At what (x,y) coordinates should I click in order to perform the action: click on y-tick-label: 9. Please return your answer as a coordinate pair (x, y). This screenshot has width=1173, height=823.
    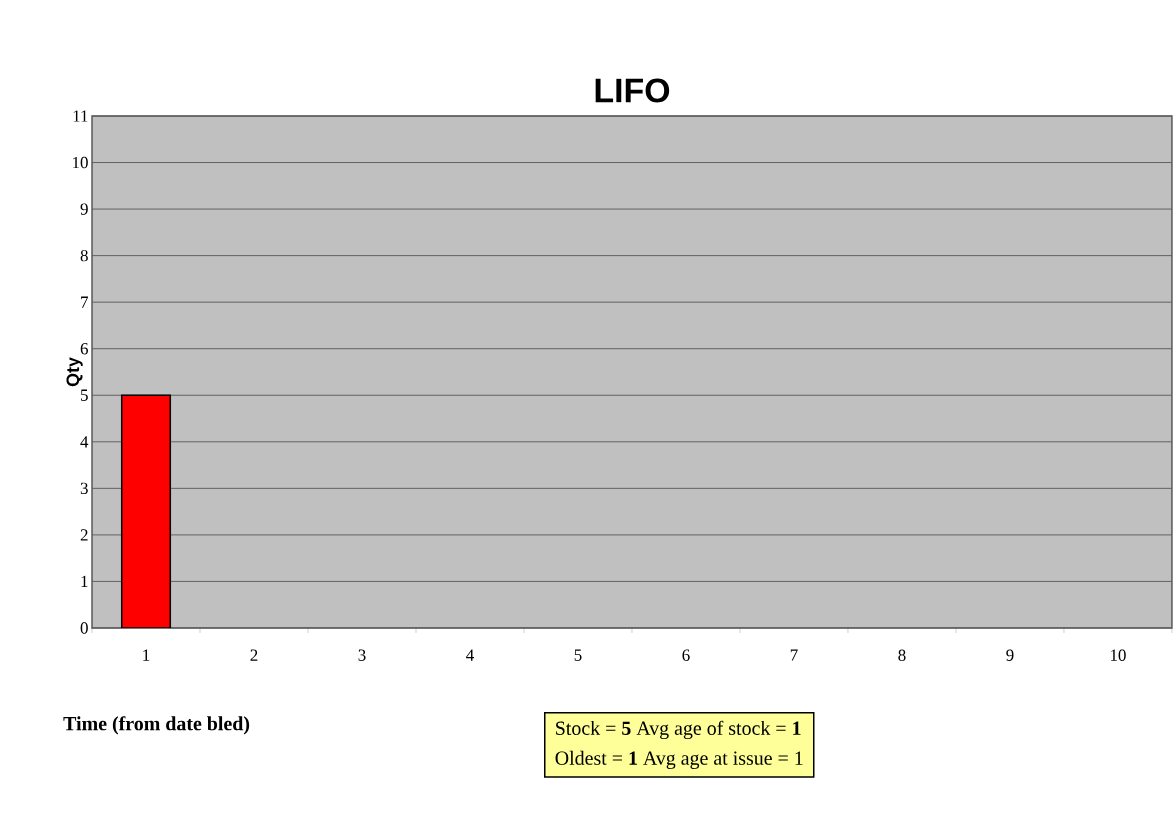
    Looking at the image, I should click on (84, 209).